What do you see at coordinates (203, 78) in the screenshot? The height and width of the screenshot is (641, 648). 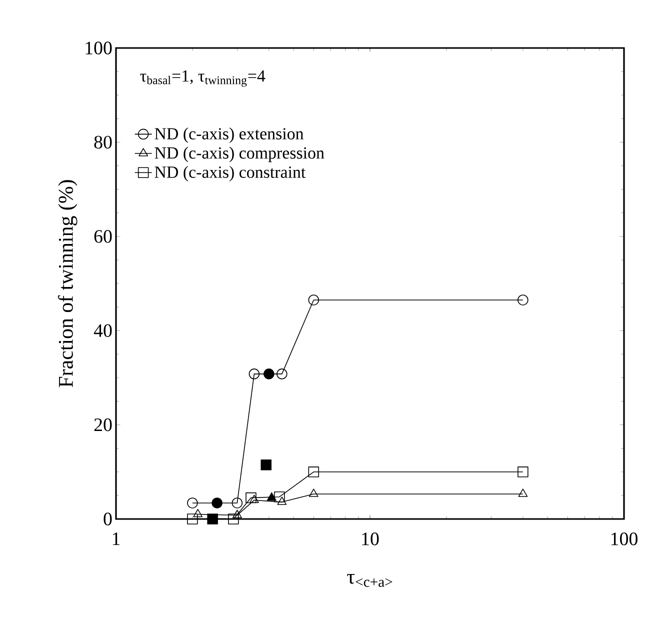 I see `annotation: τ$_{basal}$=1, τ$_{twinning}$=4` at bounding box center [203, 78].